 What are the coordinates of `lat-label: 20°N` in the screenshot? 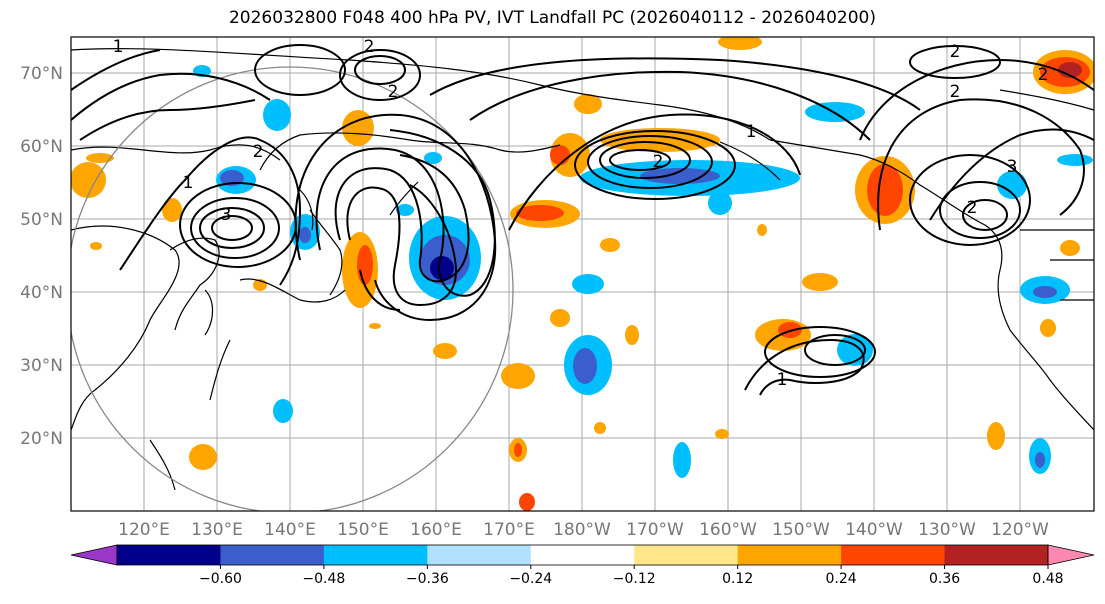 It's located at (41, 439).